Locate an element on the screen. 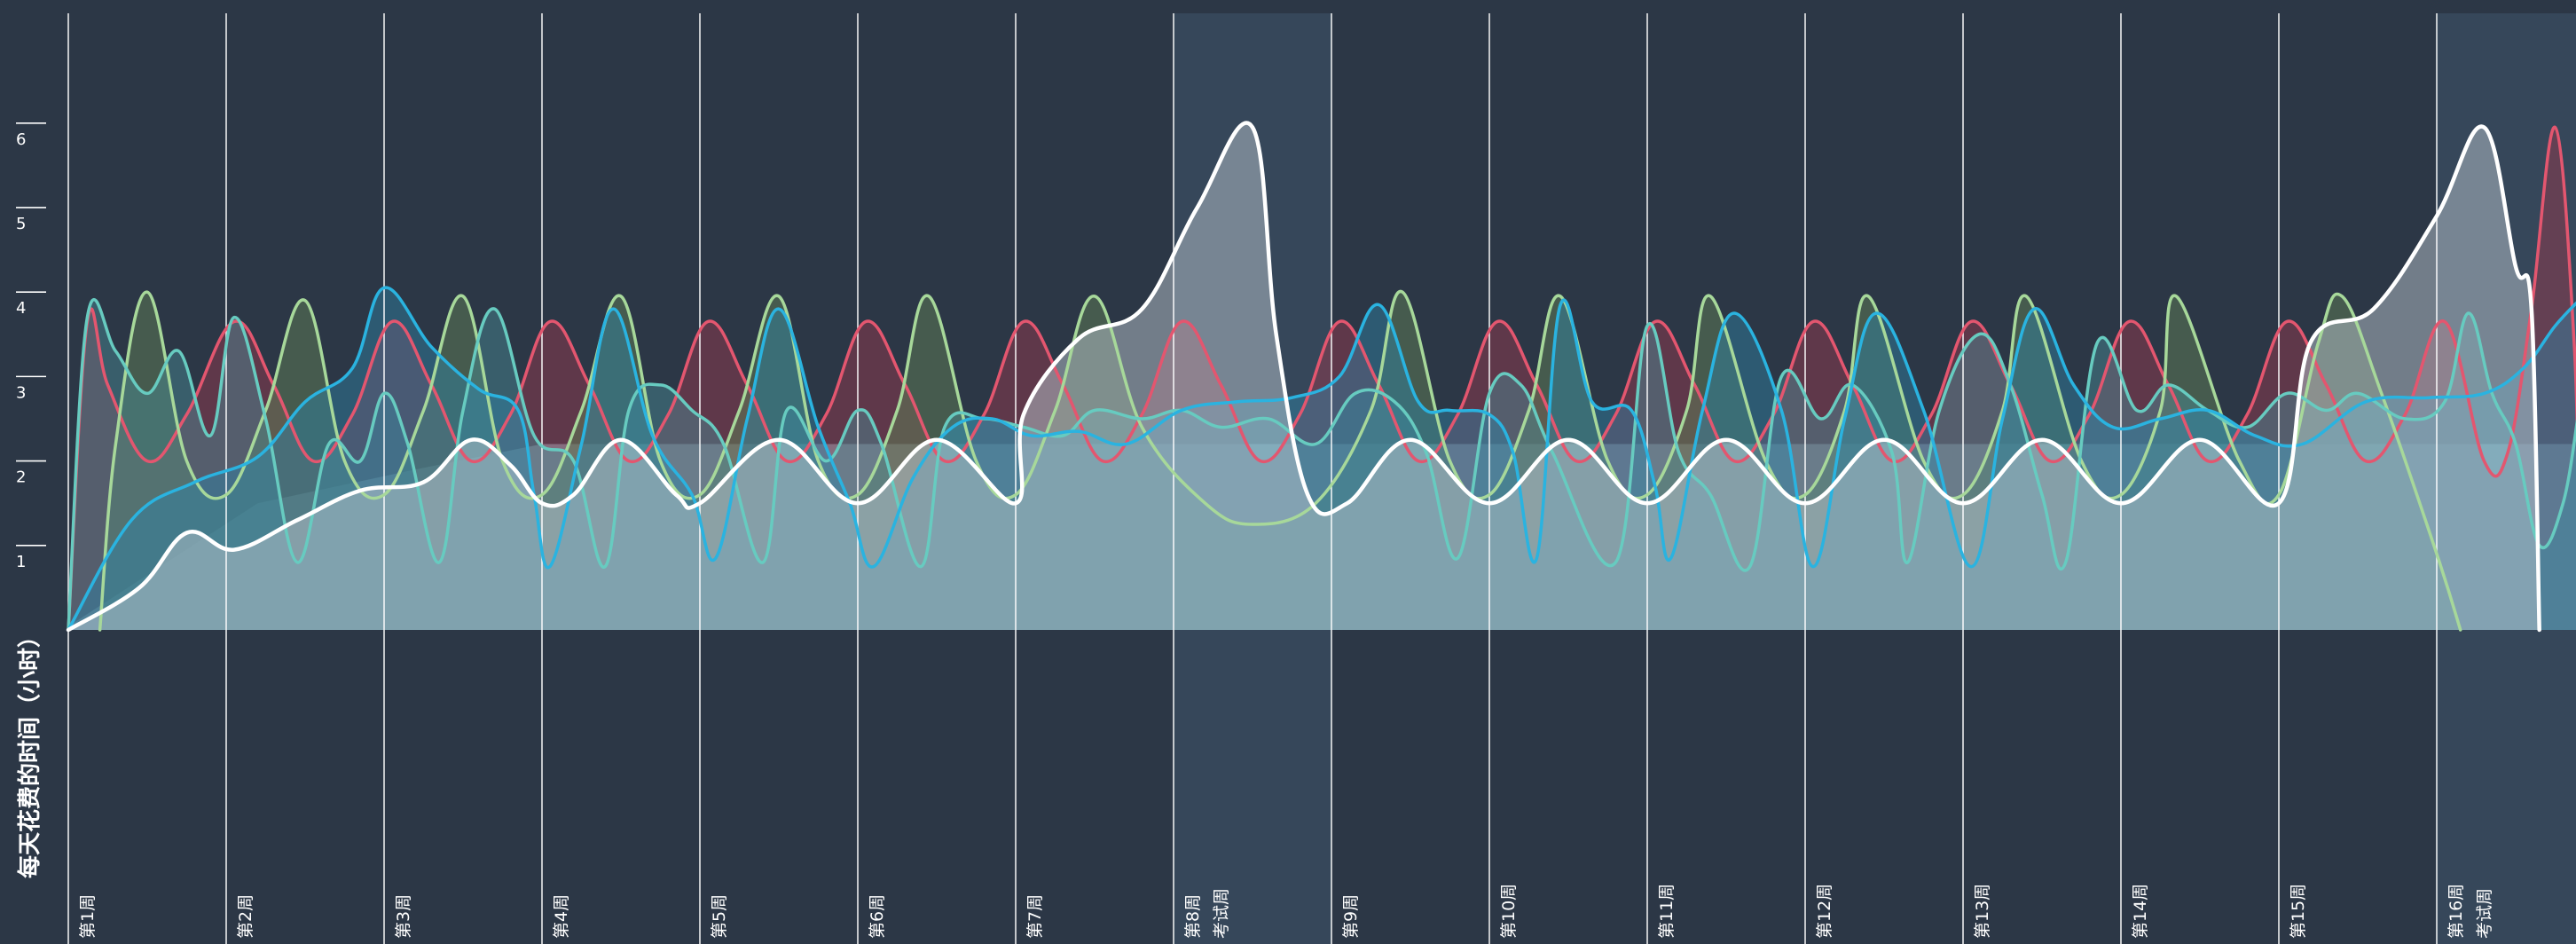 This screenshot has height=944, width=2576. week-label: 第13周 is located at coordinates (1982, 911).